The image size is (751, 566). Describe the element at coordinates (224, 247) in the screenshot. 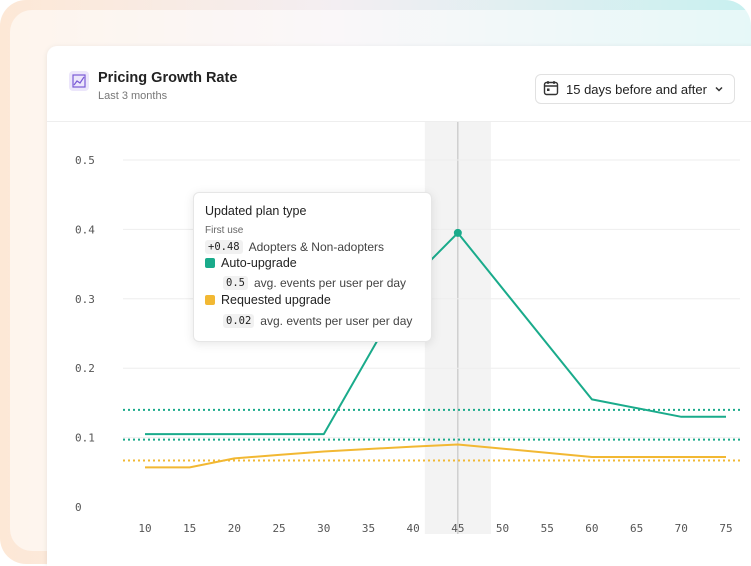

I see `tooltip-delta-value: +0.48` at that location.